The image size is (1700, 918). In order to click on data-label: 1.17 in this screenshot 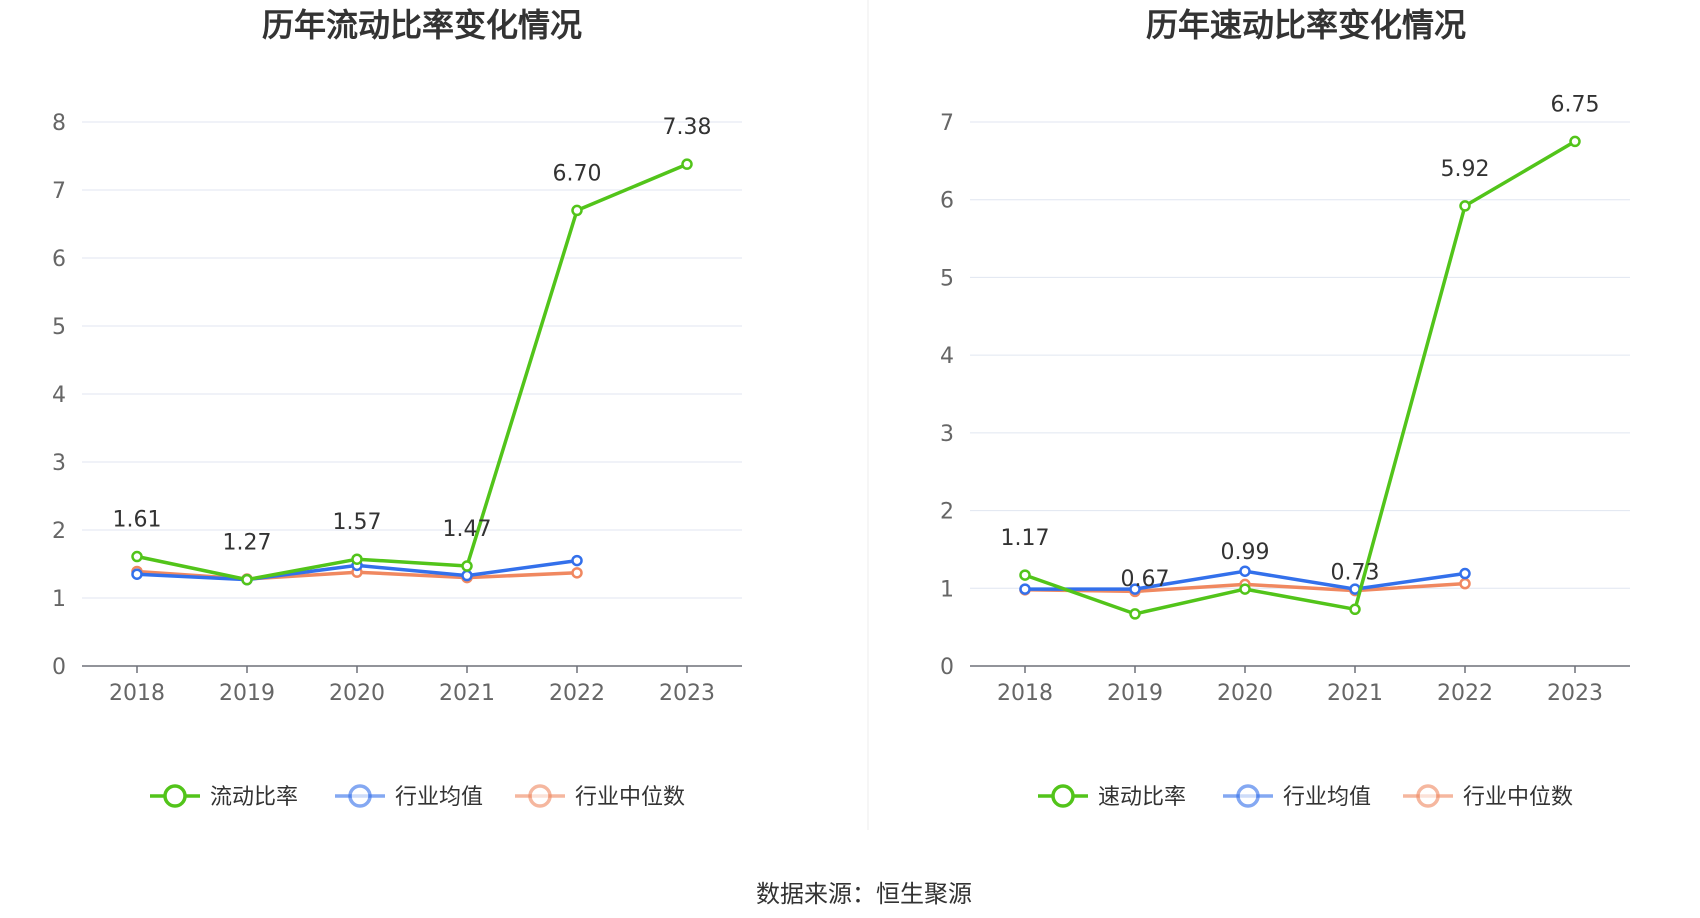, I will do `click(1025, 538)`.